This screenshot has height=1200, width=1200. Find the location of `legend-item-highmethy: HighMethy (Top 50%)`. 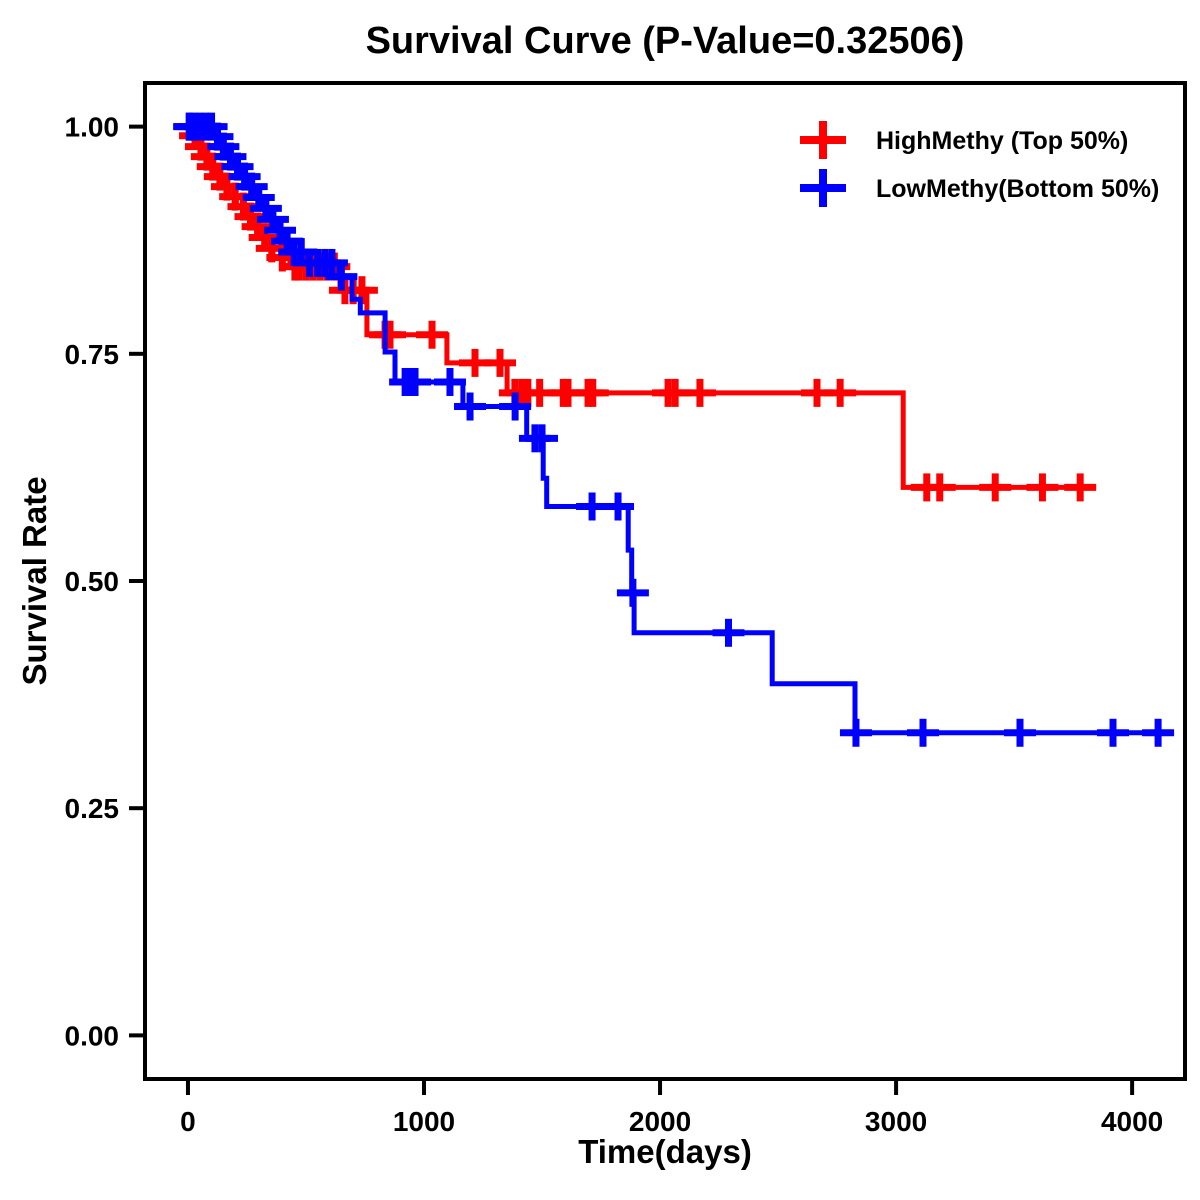

legend-item-highmethy: HighMethy (Top 50%) is located at coordinates (964, 140).